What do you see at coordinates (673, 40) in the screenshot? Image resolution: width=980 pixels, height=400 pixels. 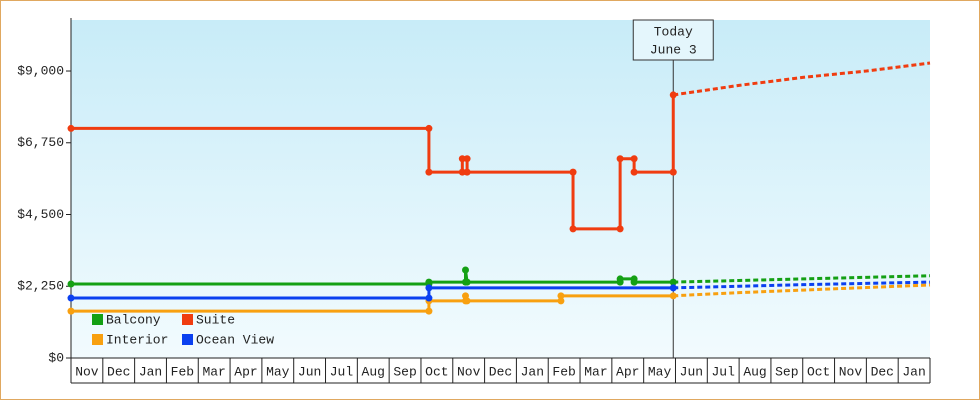 I see `today-box` at bounding box center [673, 40].